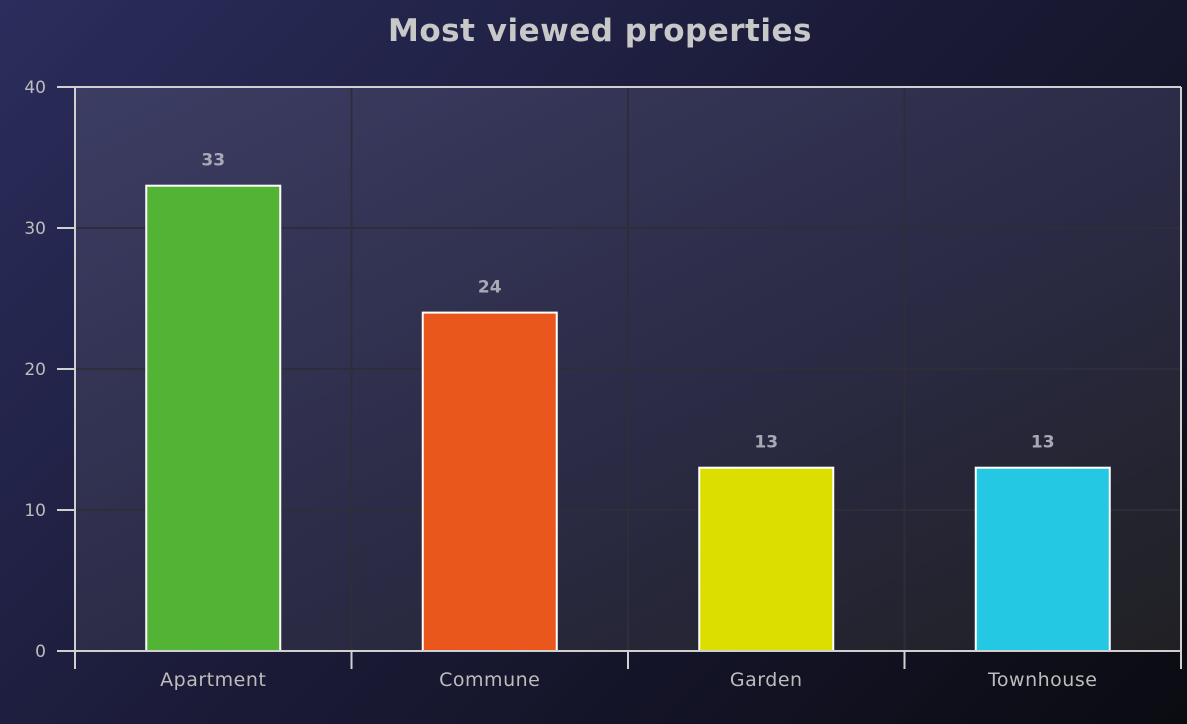  I want to click on bar-apartment, so click(213, 418).